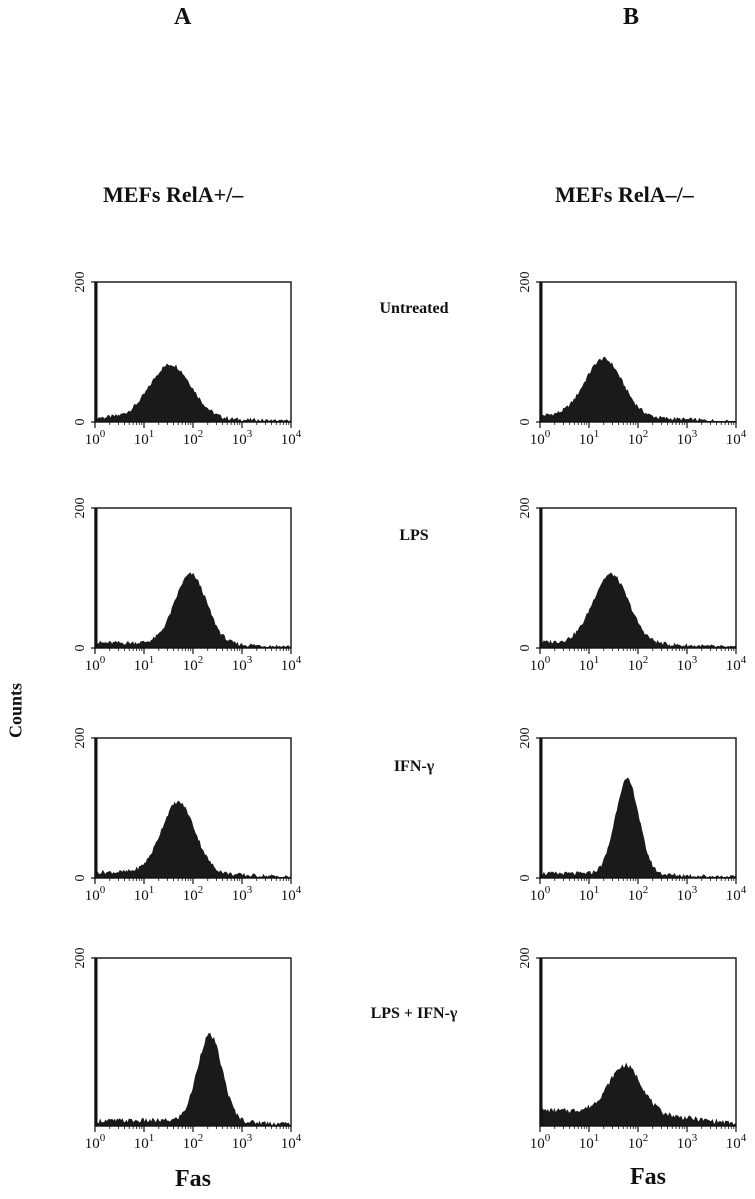 The width and height of the screenshot is (755, 1199). I want to click on panel-letter-a: A, so click(183, 17).